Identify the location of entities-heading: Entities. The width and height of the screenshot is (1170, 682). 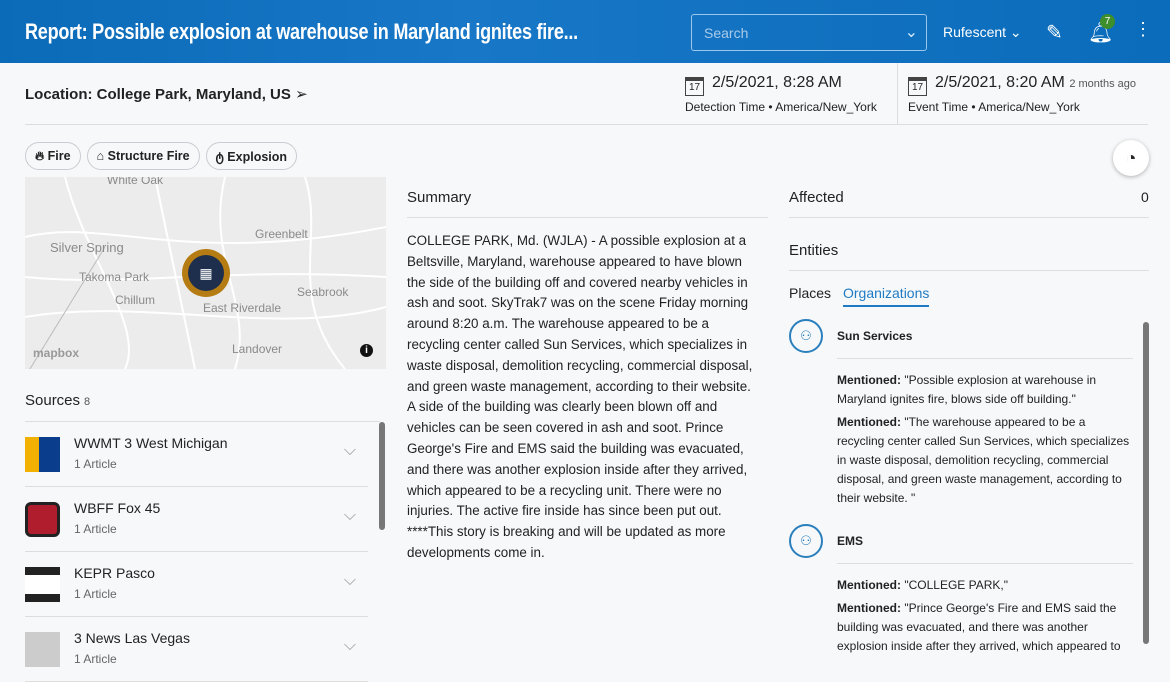
(814, 250).